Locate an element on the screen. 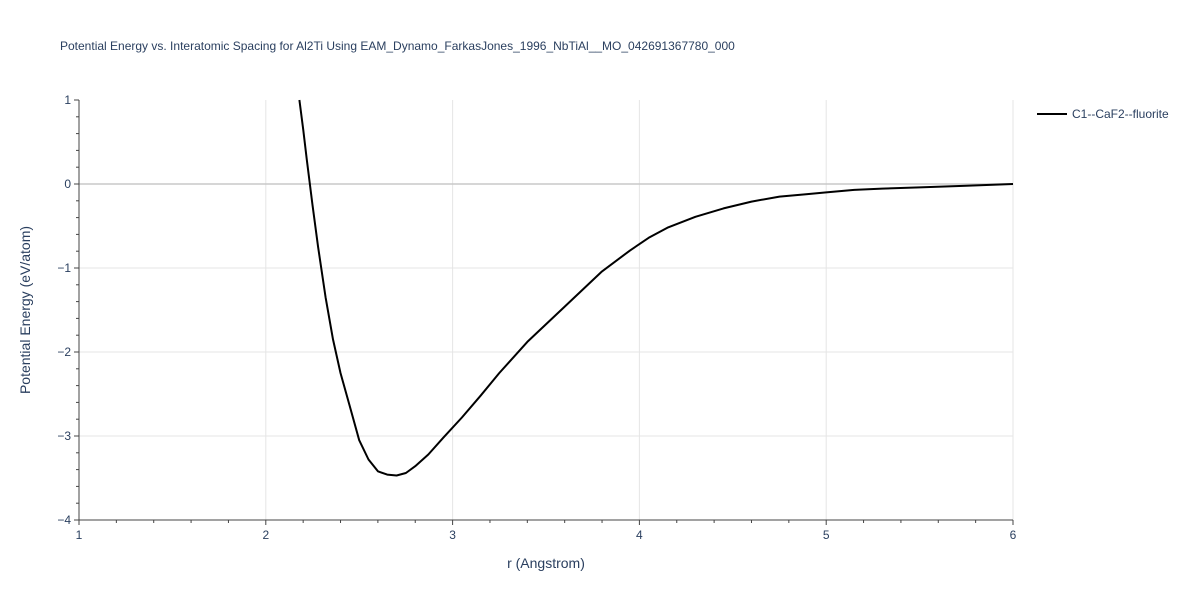 This screenshot has height=600, width=1200. x-tick-label: 6 is located at coordinates (1013, 535).